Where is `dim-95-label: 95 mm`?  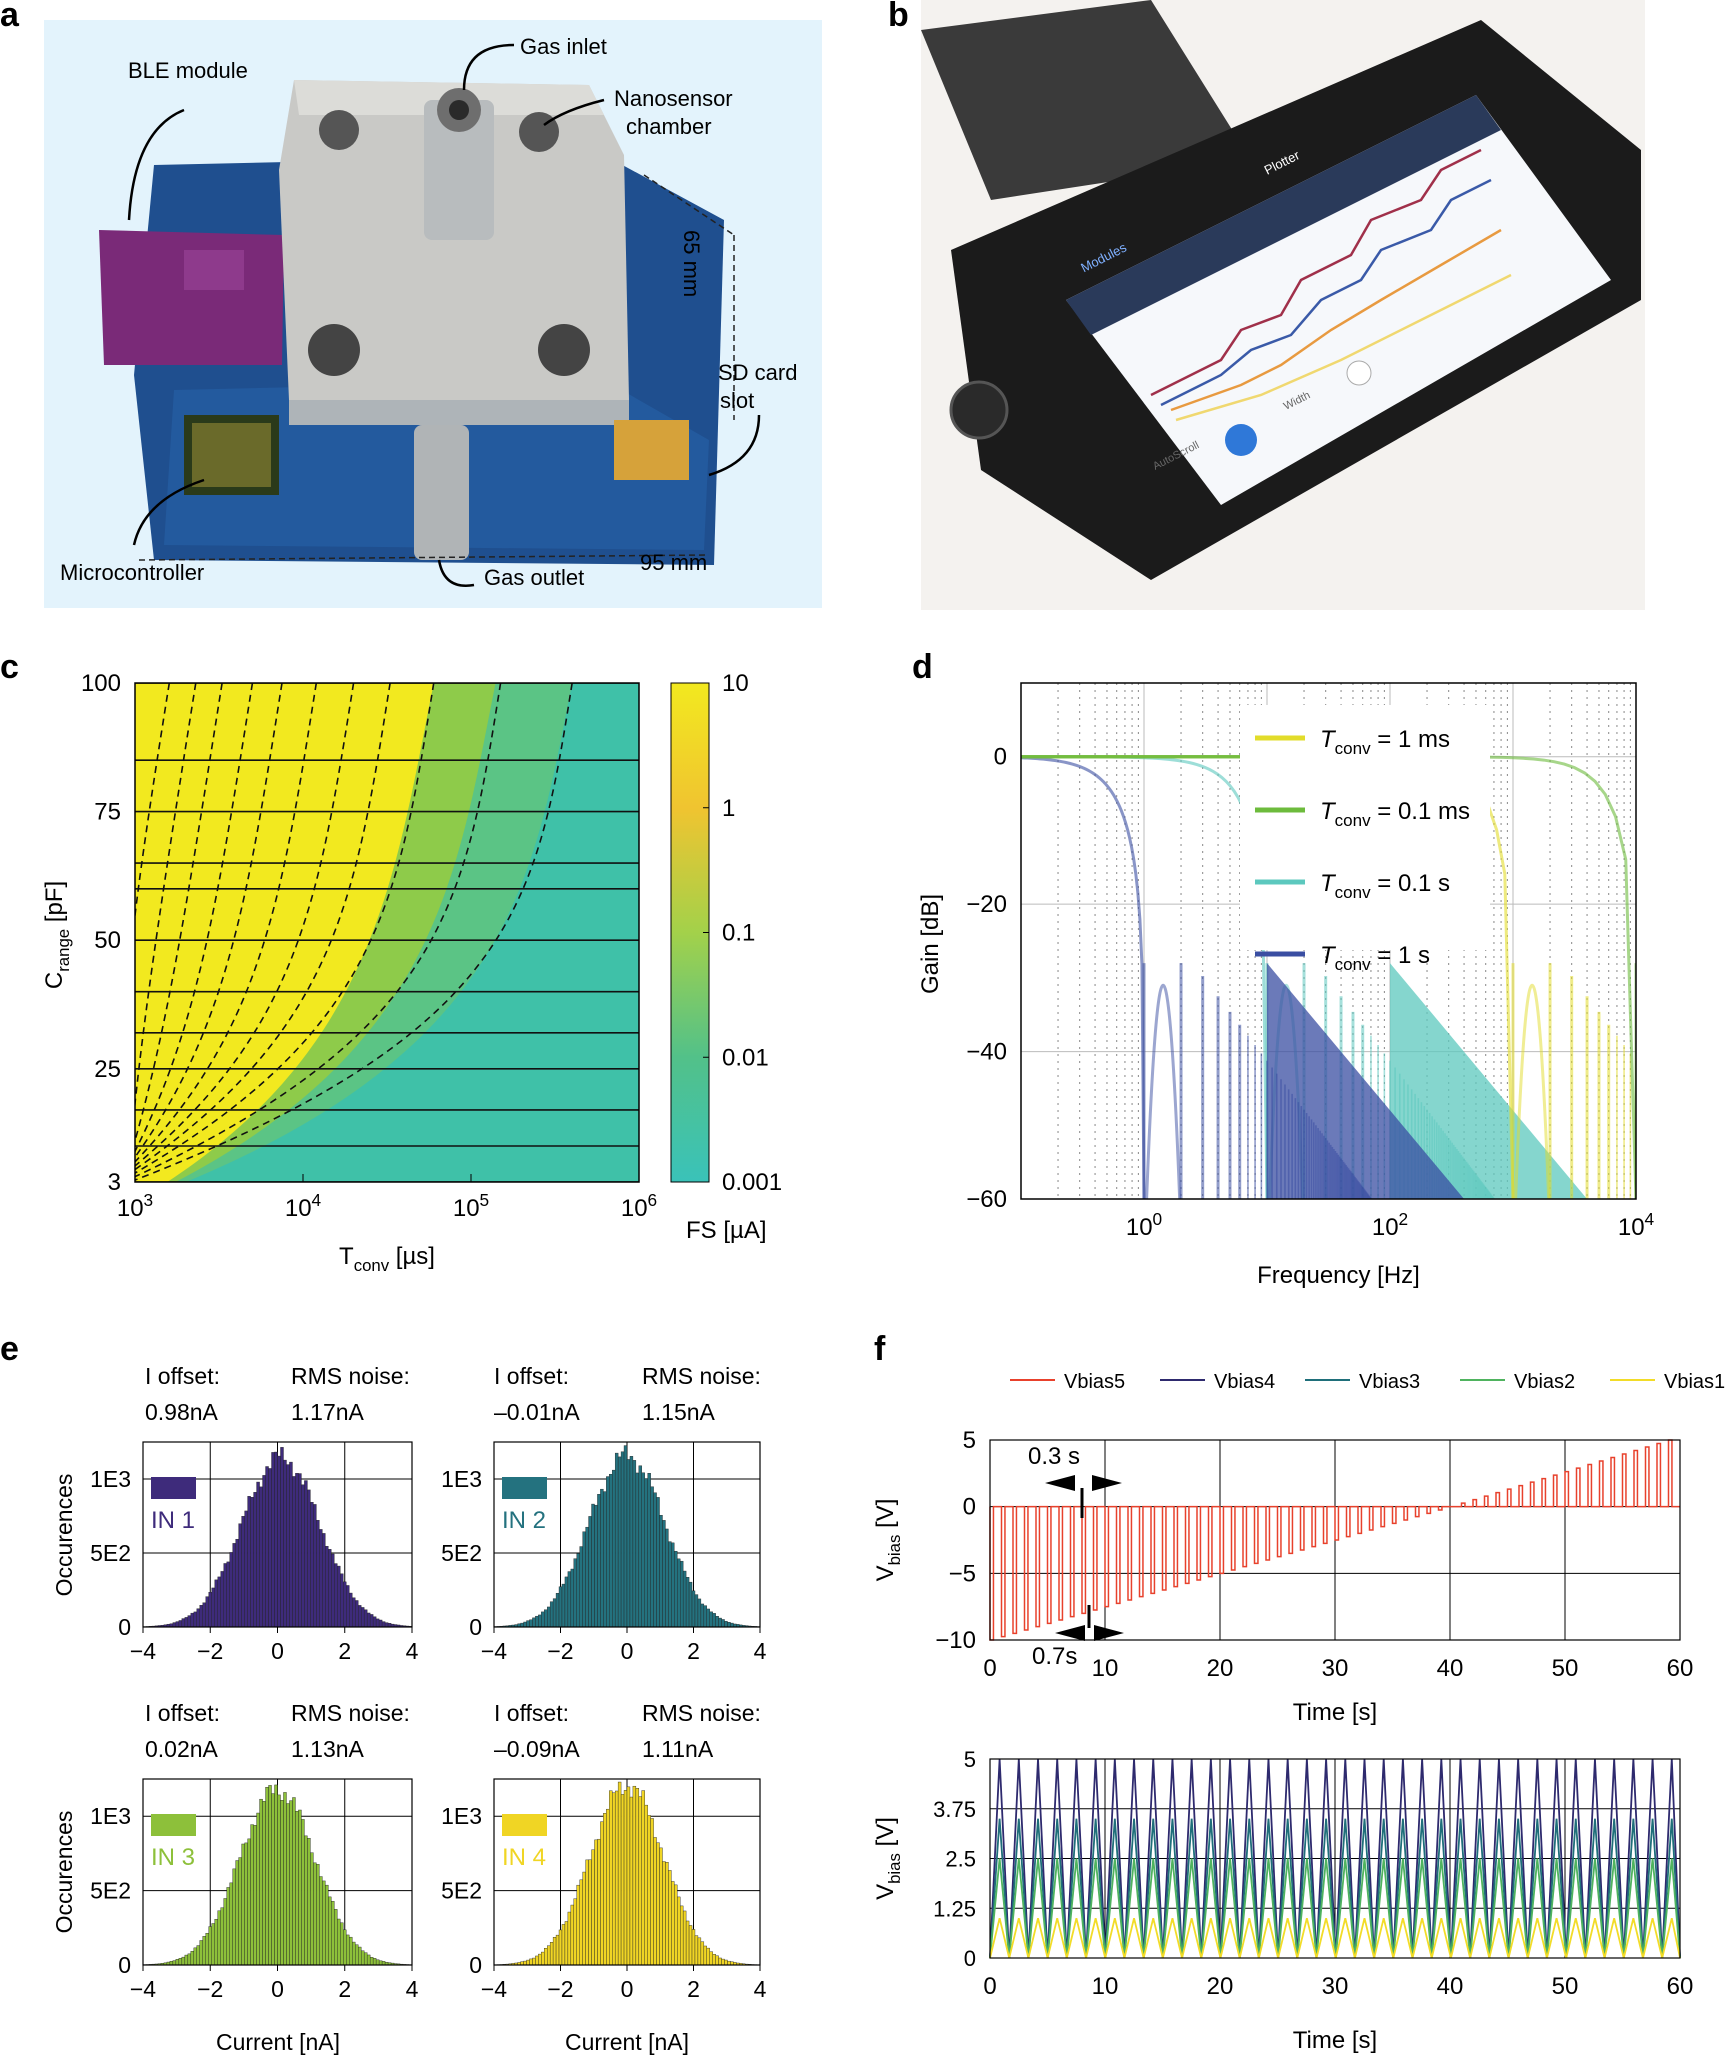 dim-95-label: 95 mm is located at coordinates (674, 562).